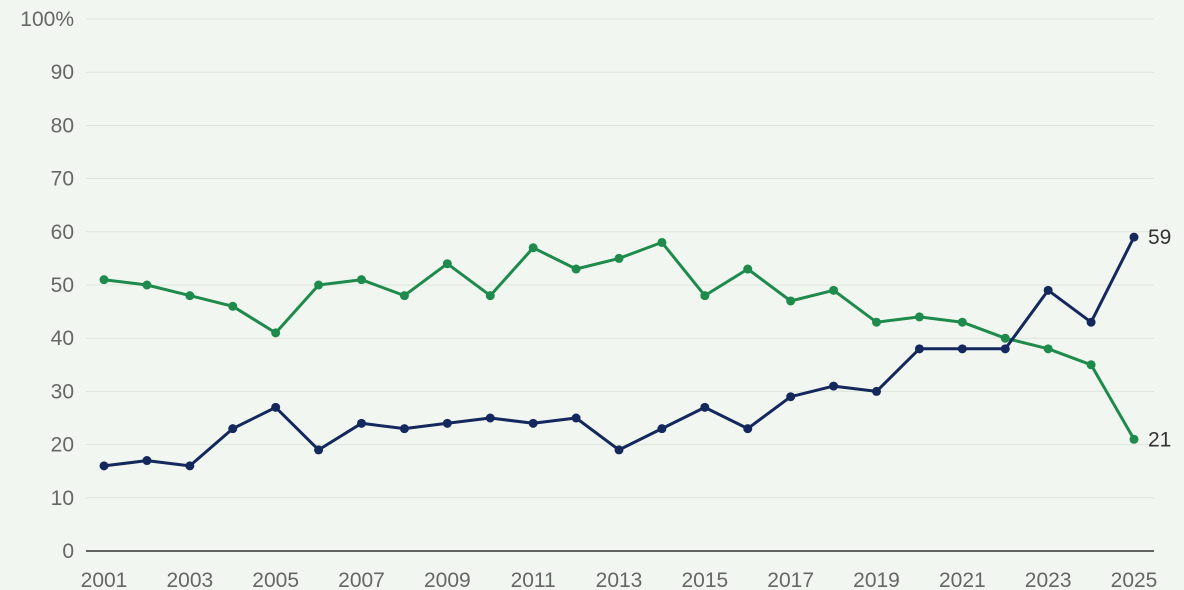 This screenshot has height=590, width=1184. I want to click on y-tick-label: 0, so click(68, 551).